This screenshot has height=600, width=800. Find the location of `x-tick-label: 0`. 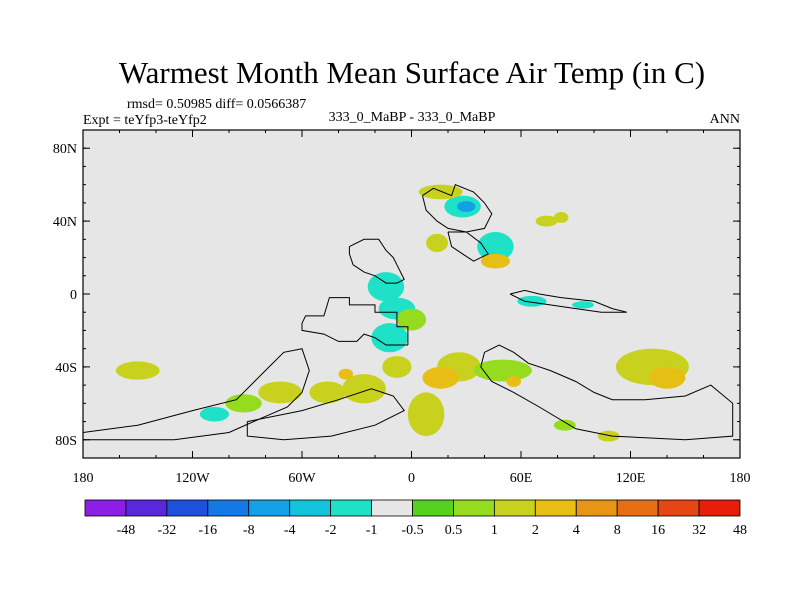

x-tick-label: 0 is located at coordinates (411, 478).